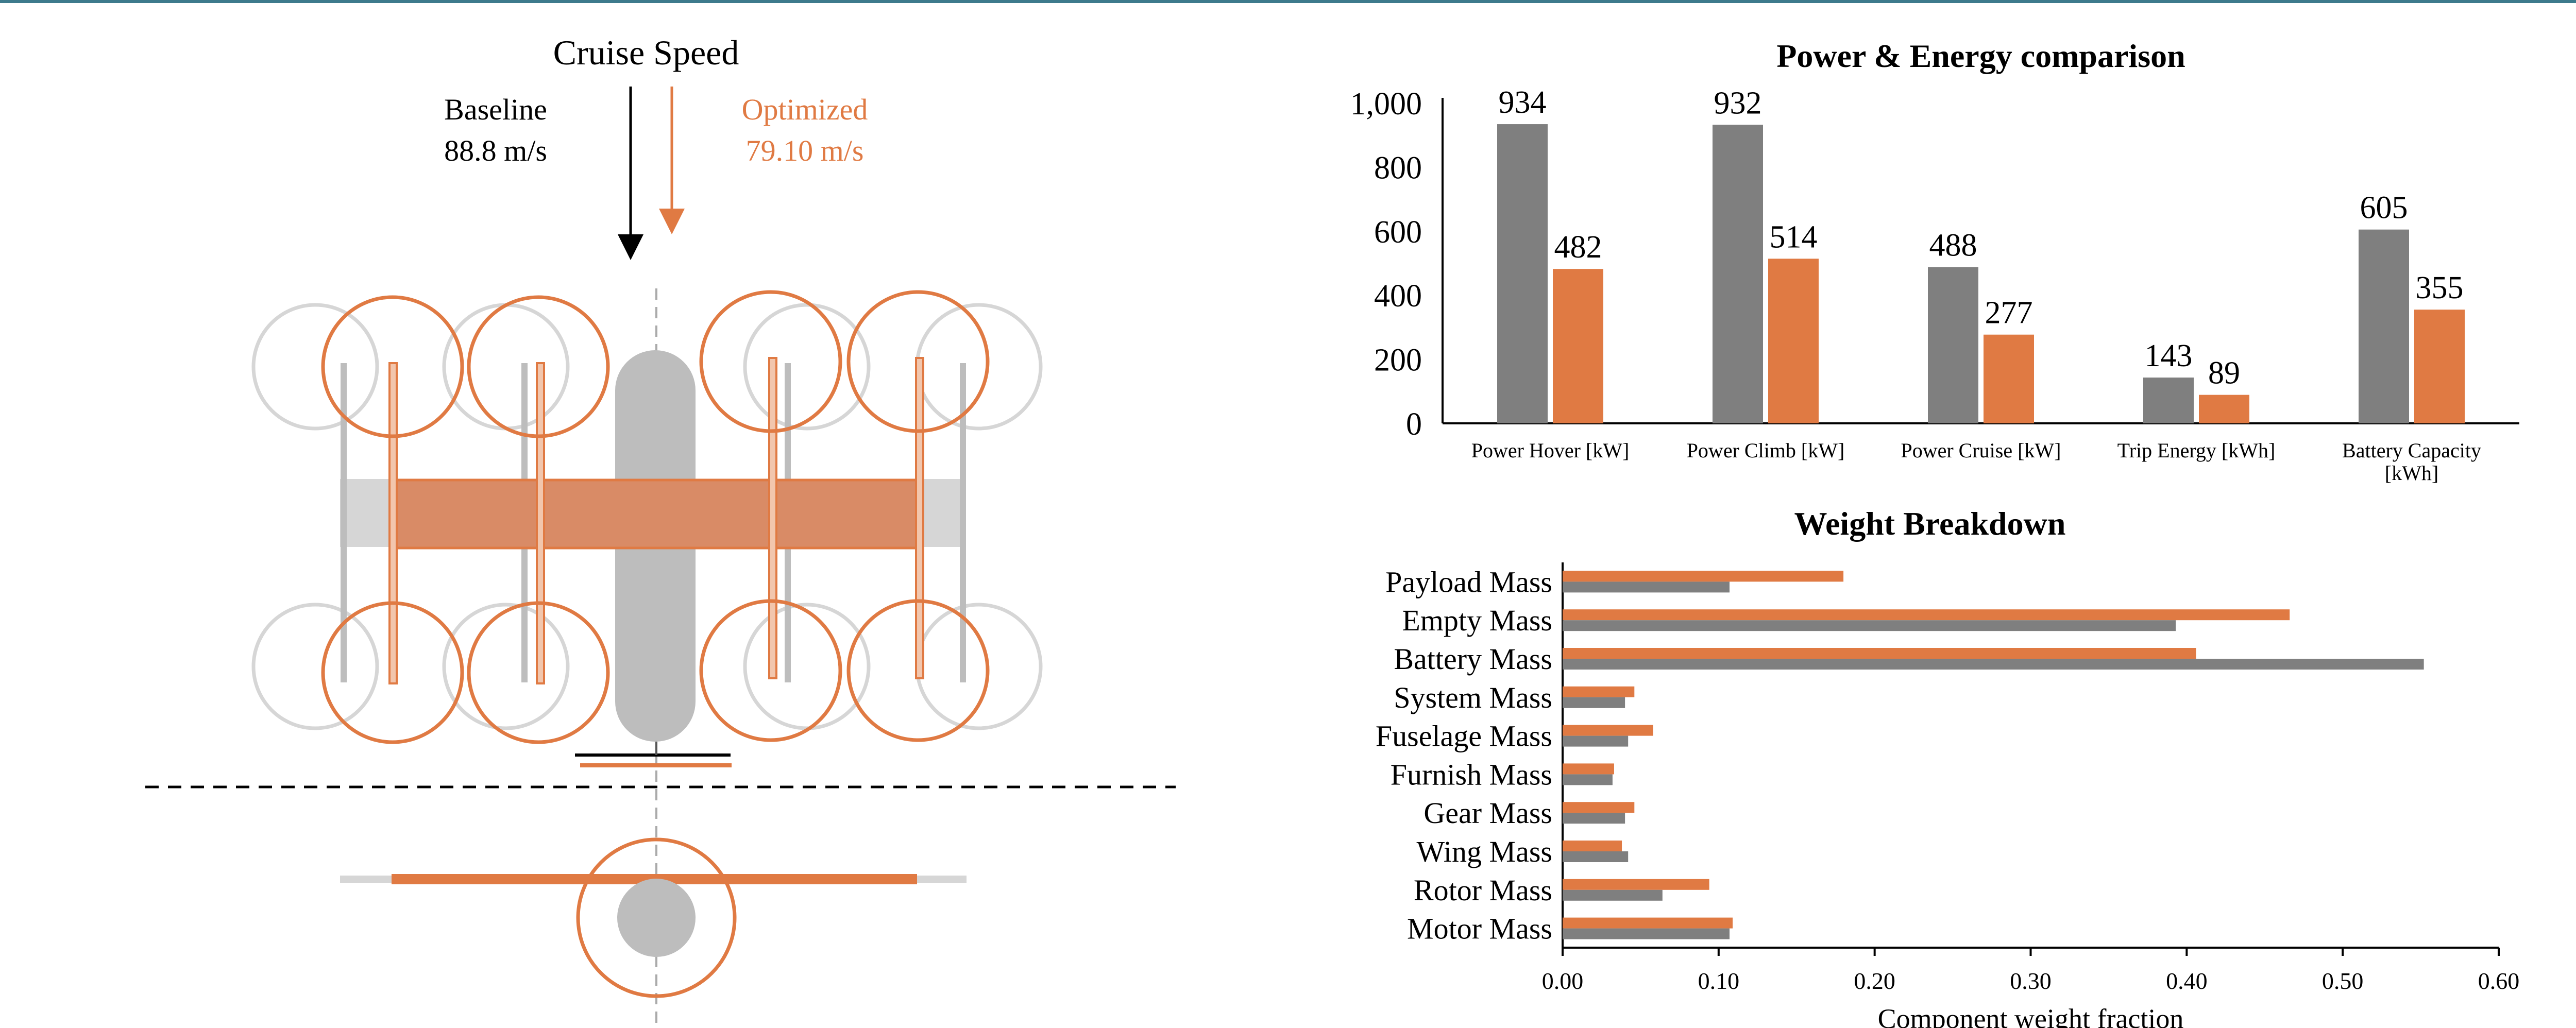 The height and width of the screenshot is (1028, 2576). I want to click on y-category-label: Gear Mass, so click(1487, 813).